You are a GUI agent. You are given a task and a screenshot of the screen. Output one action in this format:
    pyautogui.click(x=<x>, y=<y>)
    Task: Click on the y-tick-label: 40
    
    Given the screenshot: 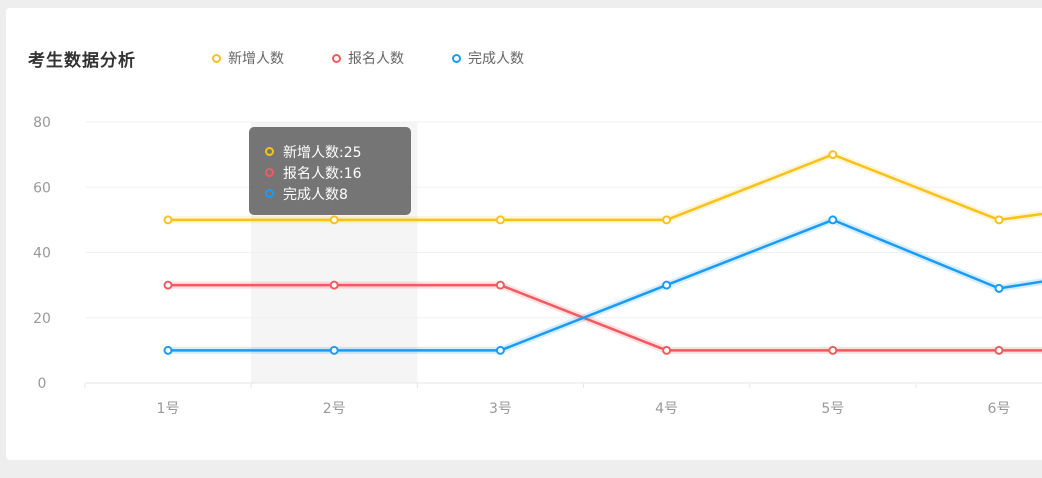 What is the action you would take?
    pyautogui.click(x=42, y=254)
    